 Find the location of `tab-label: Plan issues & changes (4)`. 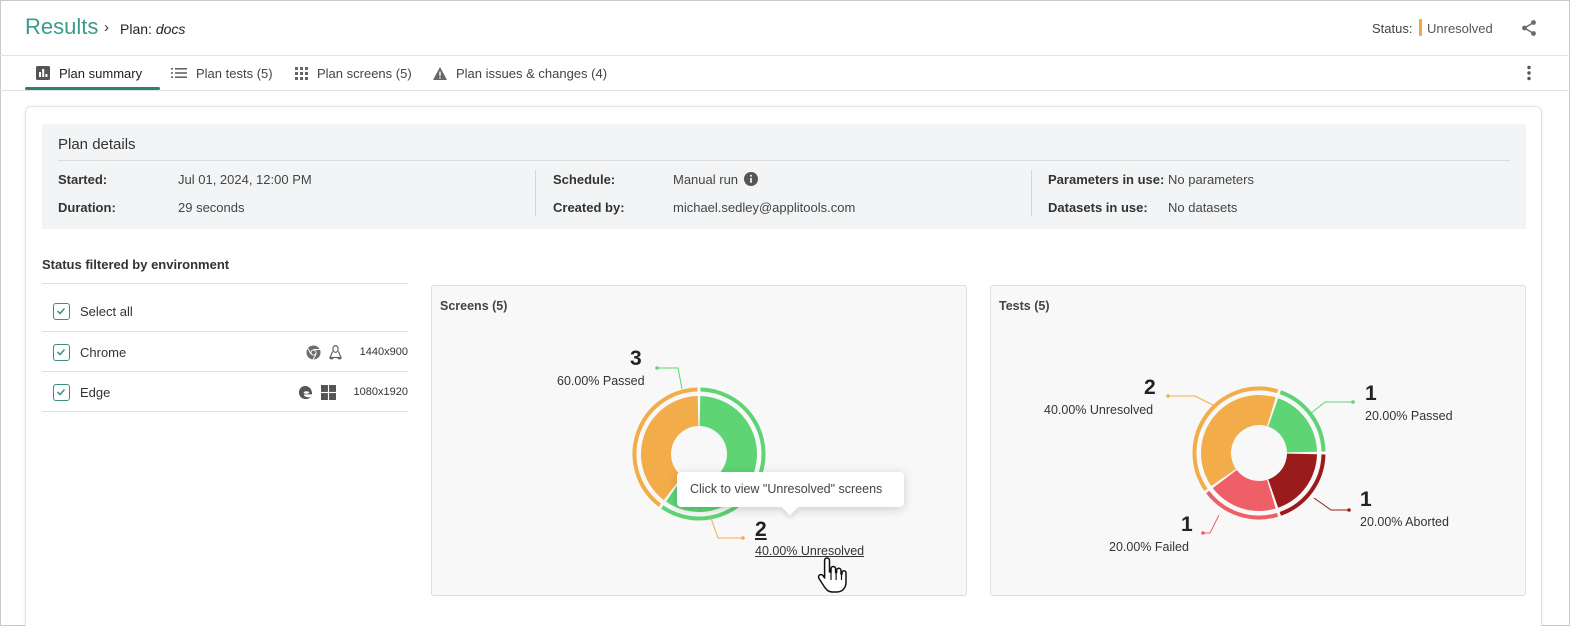

tab-label: Plan issues & changes (4) is located at coordinates (532, 73).